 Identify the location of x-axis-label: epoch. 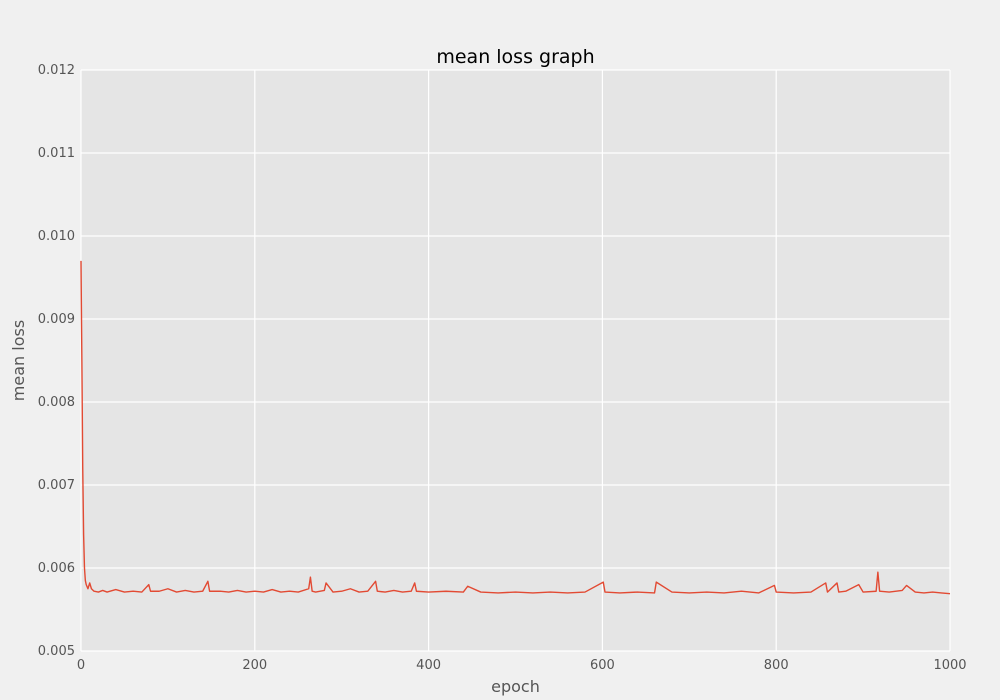
(515, 686).